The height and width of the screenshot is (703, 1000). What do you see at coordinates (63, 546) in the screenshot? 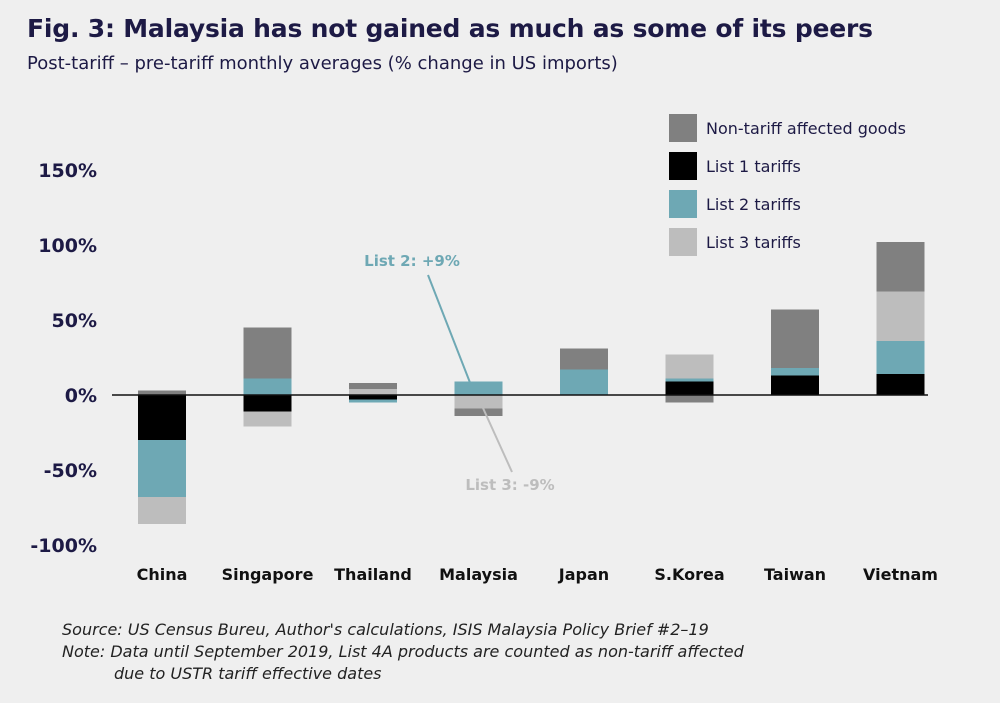
I see `y-tick-label: -100%` at bounding box center [63, 546].